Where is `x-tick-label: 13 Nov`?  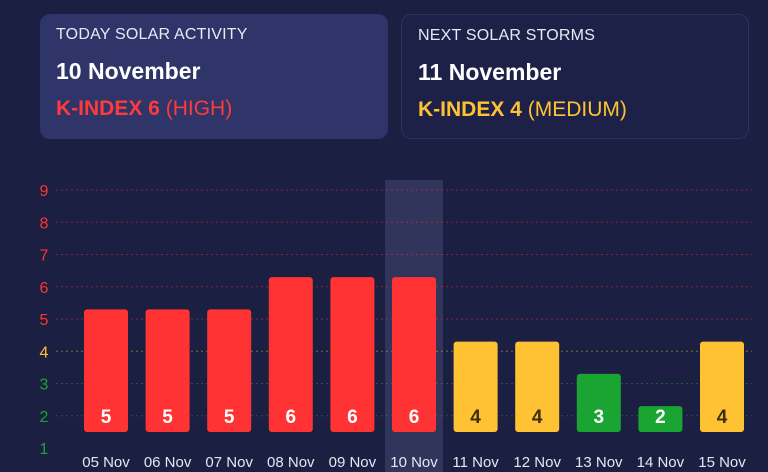 x-tick-label: 13 Nov is located at coordinates (599, 462).